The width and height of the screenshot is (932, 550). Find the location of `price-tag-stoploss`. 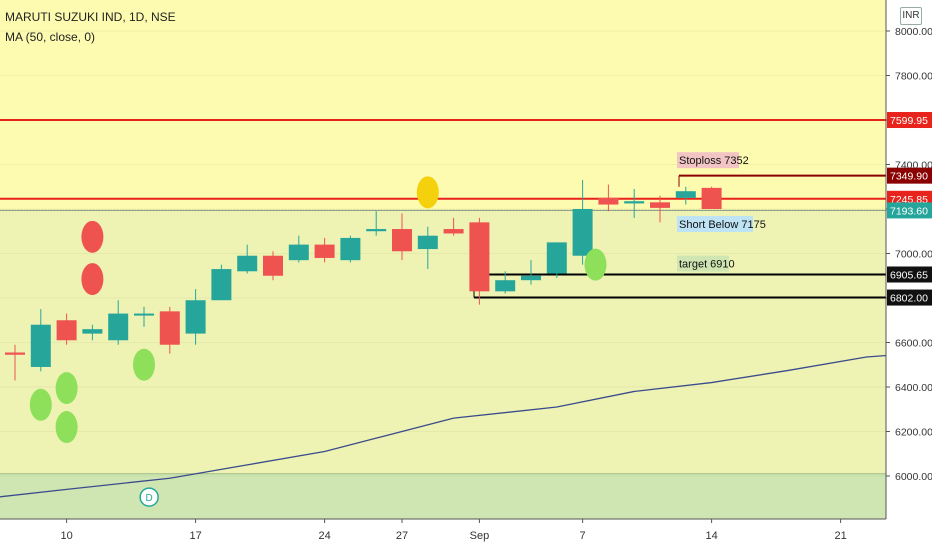

price-tag-stoploss is located at coordinates (909, 175).